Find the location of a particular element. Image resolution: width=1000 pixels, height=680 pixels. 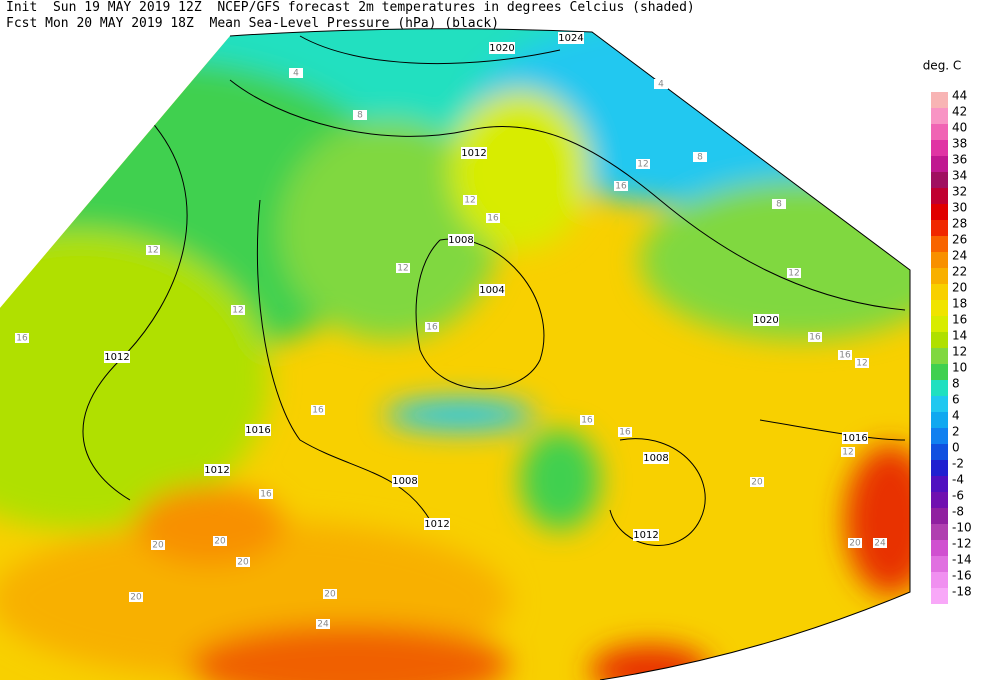

isobar-label: 1004 is located at coordinates (491, 290).